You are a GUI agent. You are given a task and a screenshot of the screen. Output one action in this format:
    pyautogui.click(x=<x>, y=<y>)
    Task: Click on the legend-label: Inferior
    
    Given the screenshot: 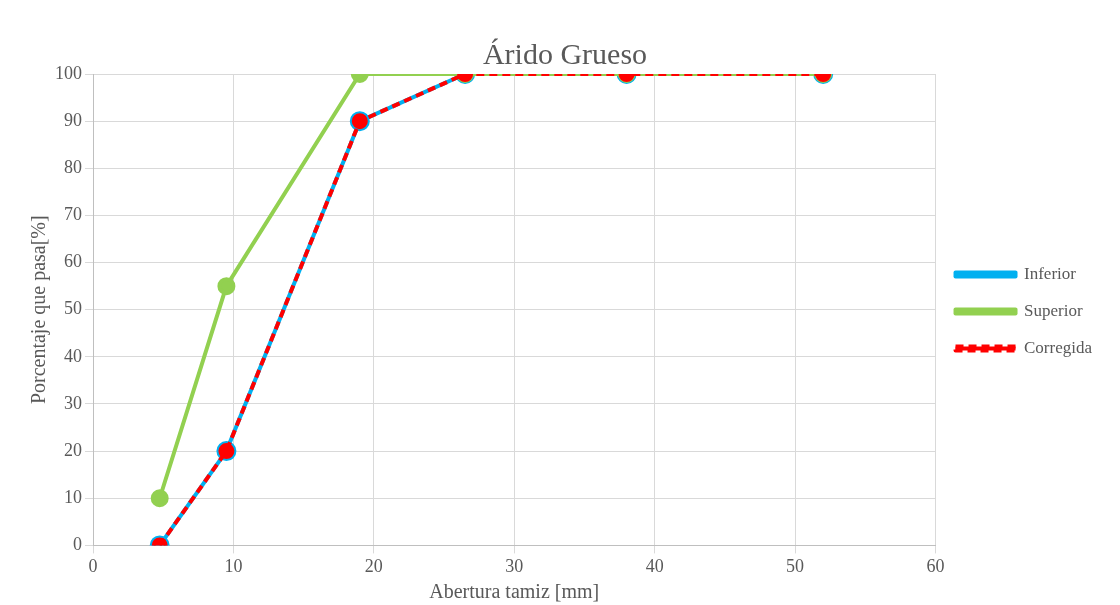 What is the action you would take?
    pyautogui.click(x=1050, y=273)
    